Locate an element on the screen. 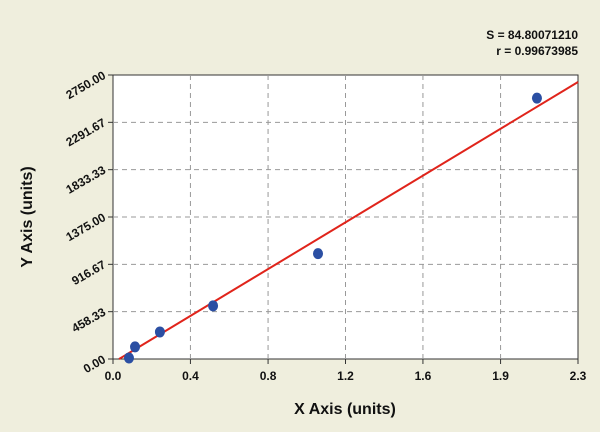  x-tick-label: 0.0 is located at coordinates (113, 376).